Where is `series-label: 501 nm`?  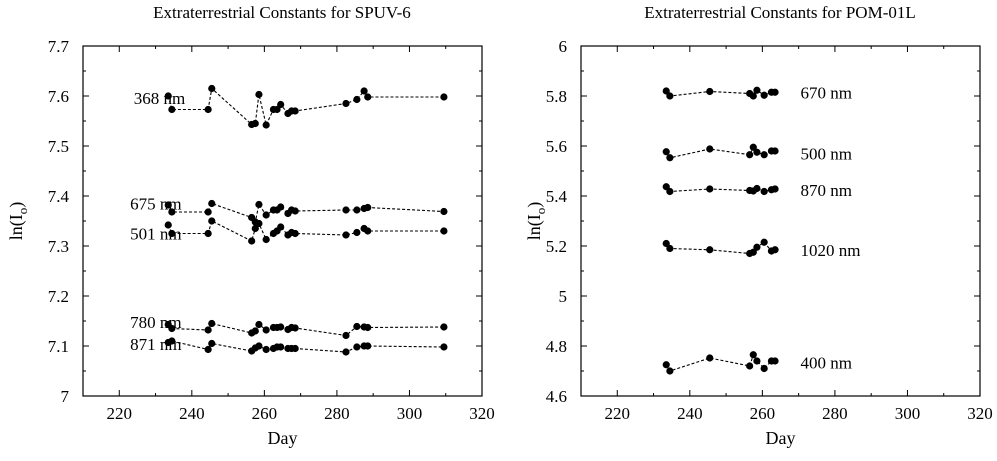 series-label: 501 nm is located at coordinates (155, 234).